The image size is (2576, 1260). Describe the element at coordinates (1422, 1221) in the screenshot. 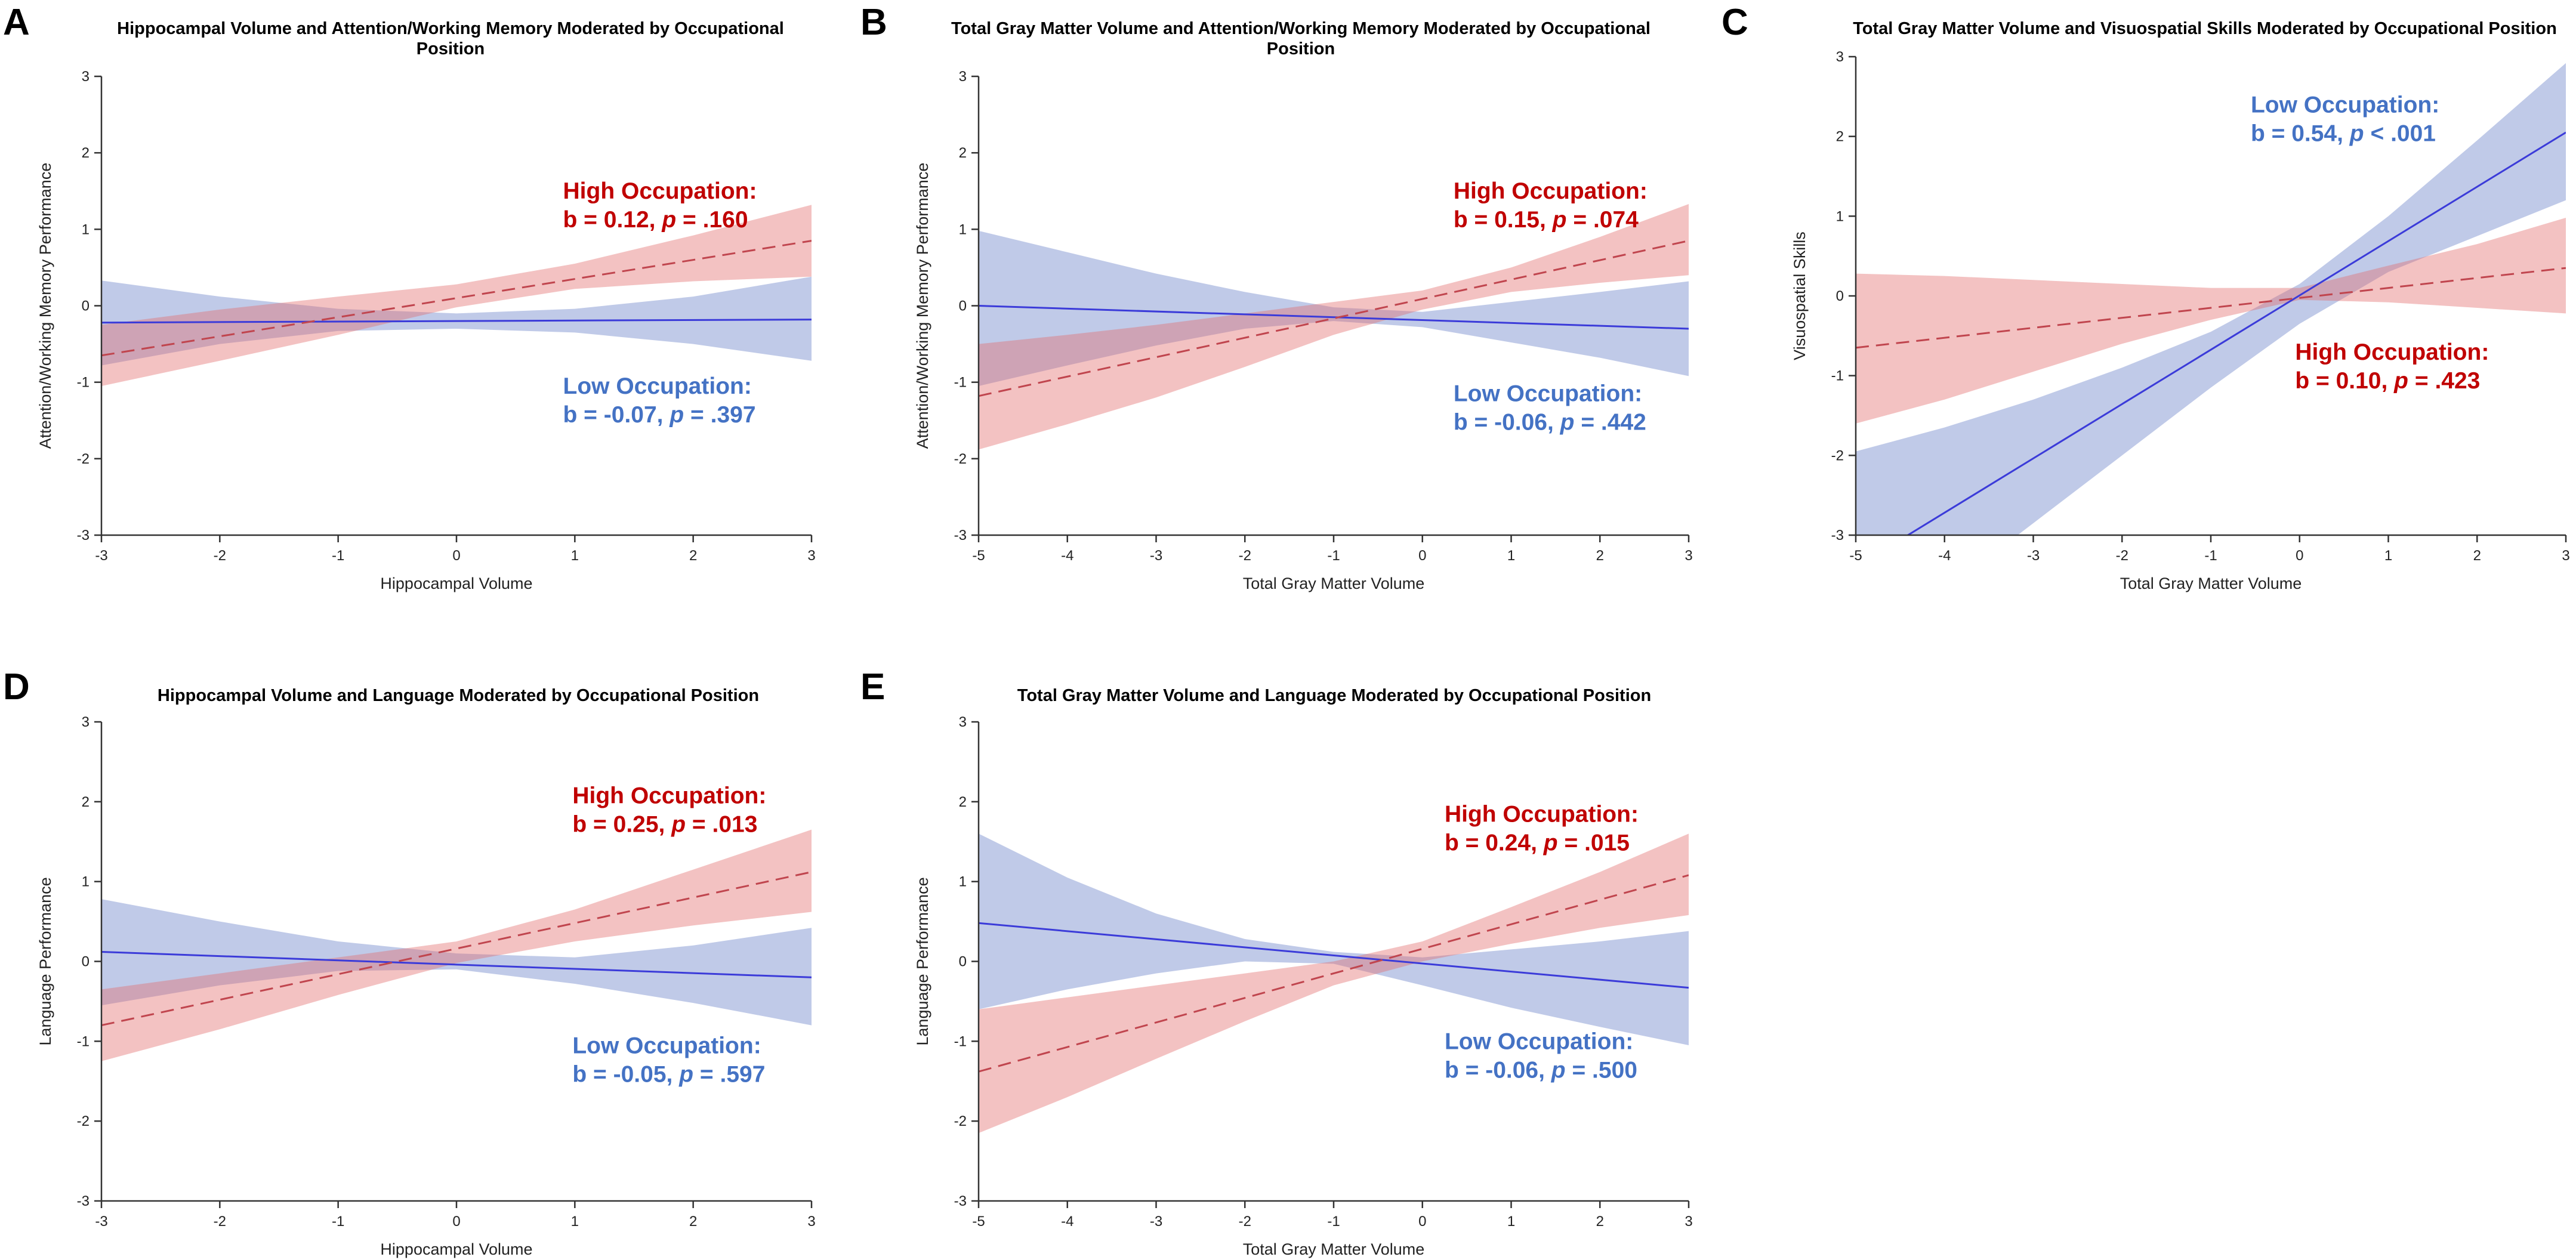

I see `x-tick-label: 0` at that location.